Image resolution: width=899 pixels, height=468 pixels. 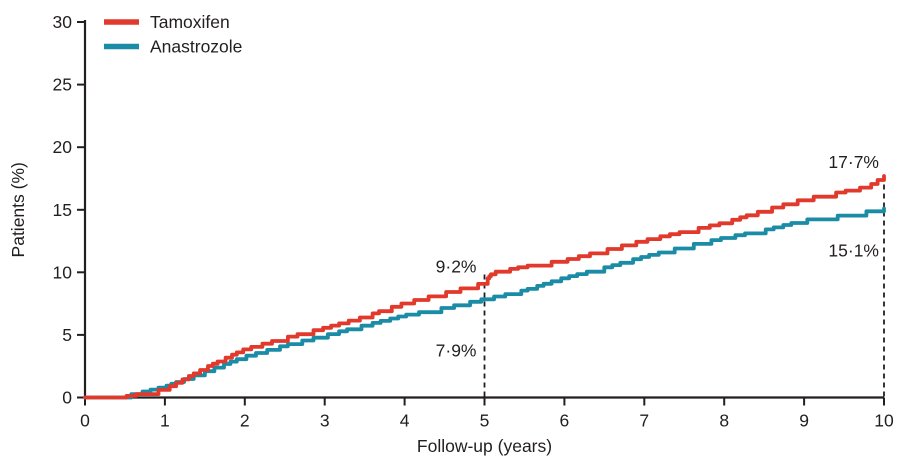 What do you see at coordinates (245, 421) in the screenshot?
I see `x-tick-label-2: 2` at bounding box center [245, 421].